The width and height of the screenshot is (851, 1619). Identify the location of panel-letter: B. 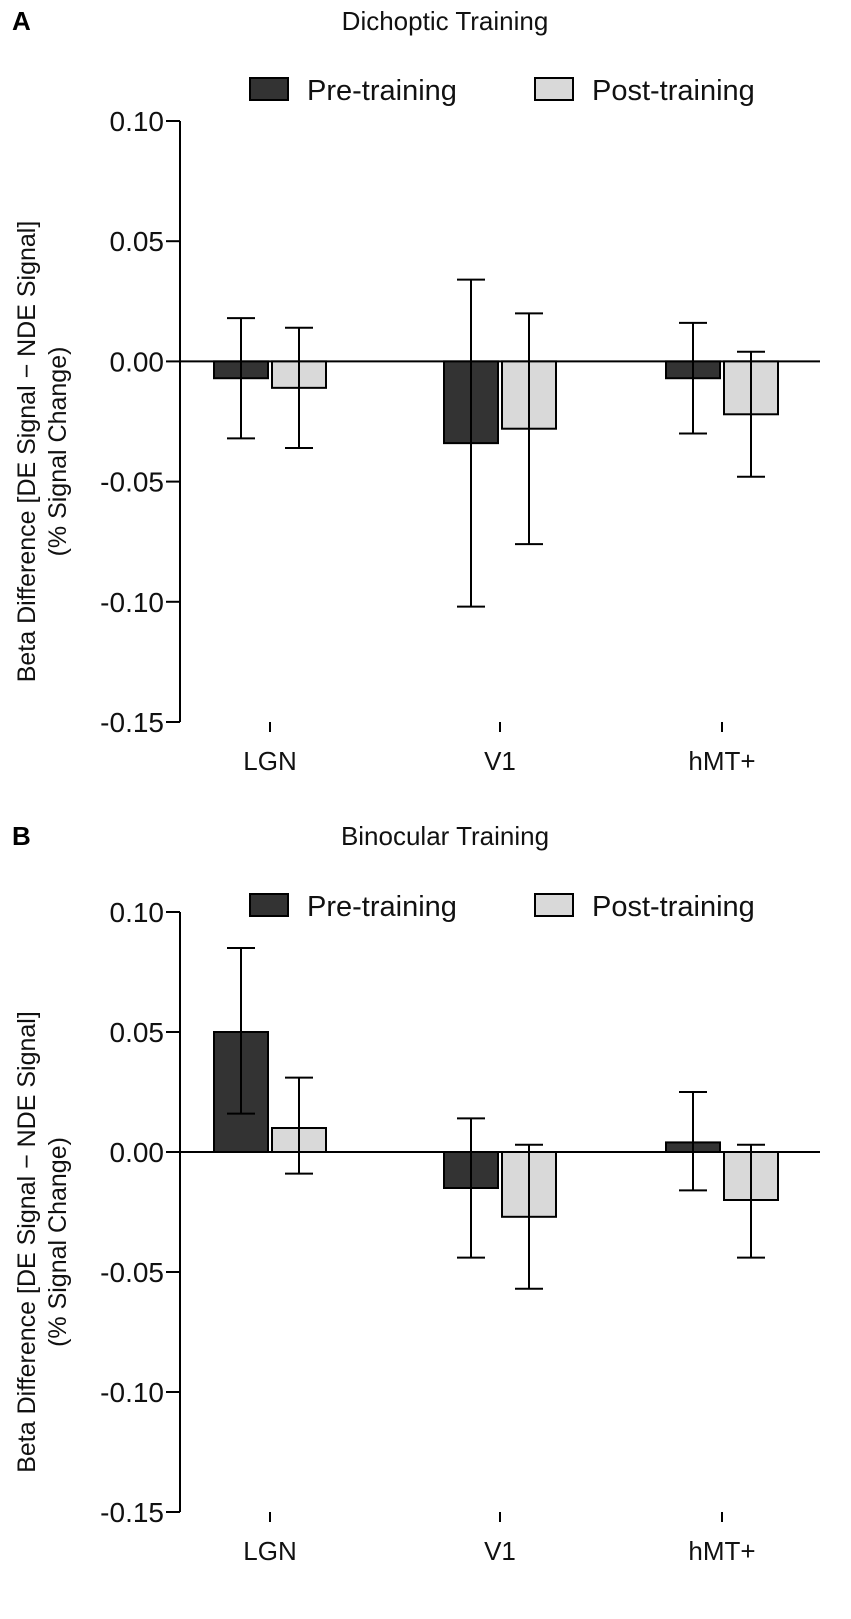
(21, 836).